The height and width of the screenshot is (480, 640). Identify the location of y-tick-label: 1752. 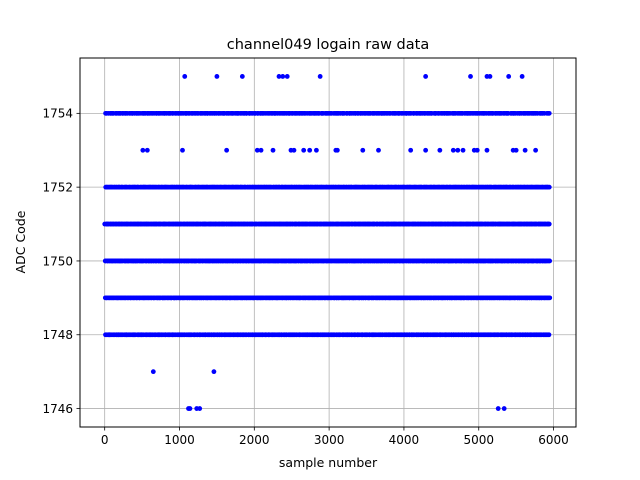
(57, 187).